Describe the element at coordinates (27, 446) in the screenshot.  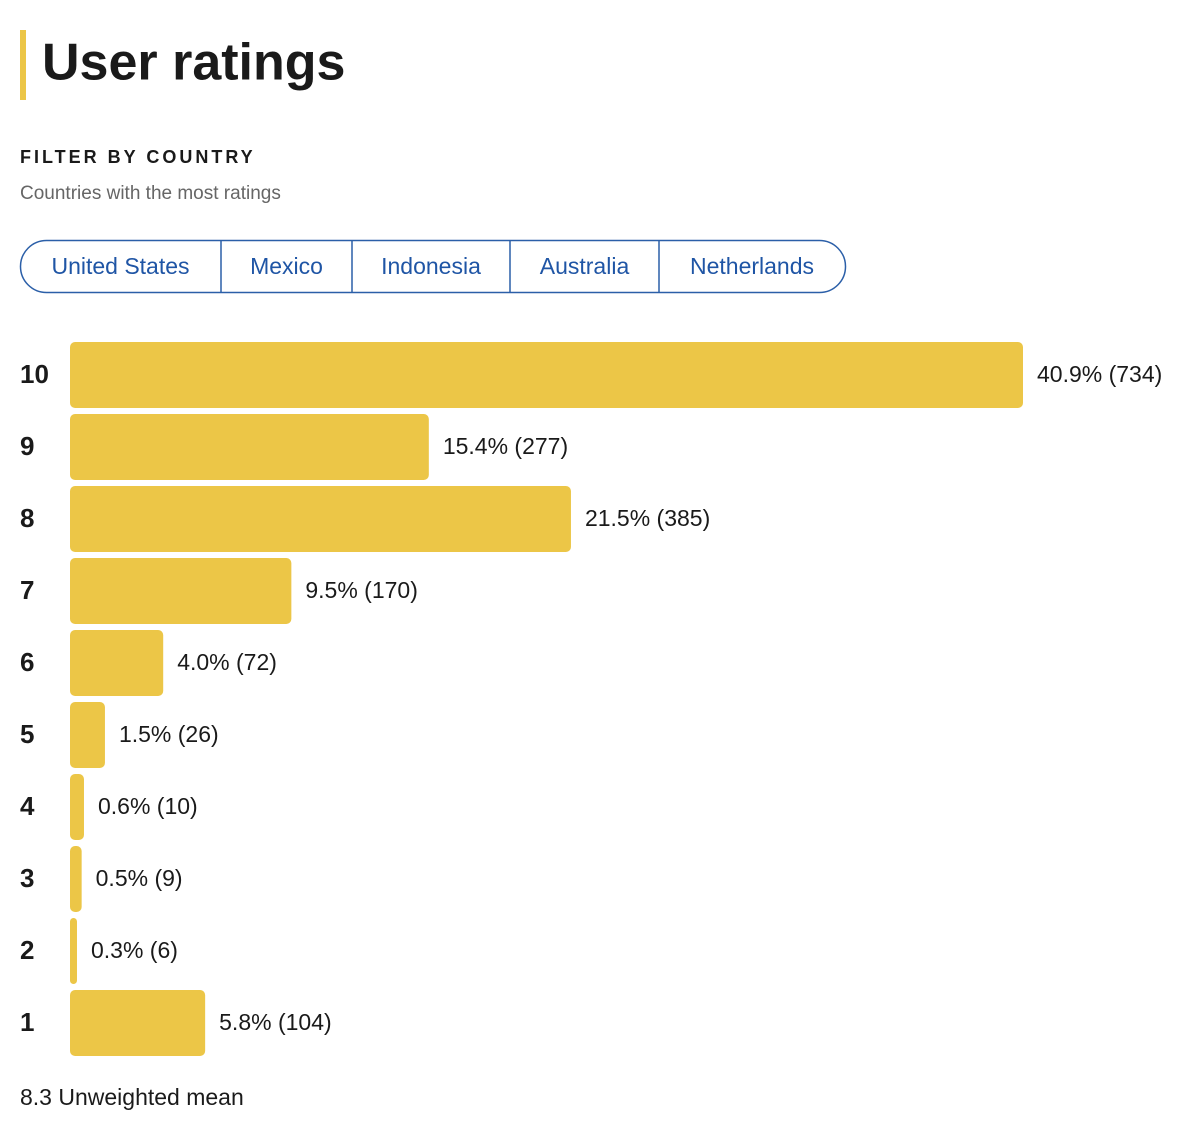
I see `category-label: 9` at that location.